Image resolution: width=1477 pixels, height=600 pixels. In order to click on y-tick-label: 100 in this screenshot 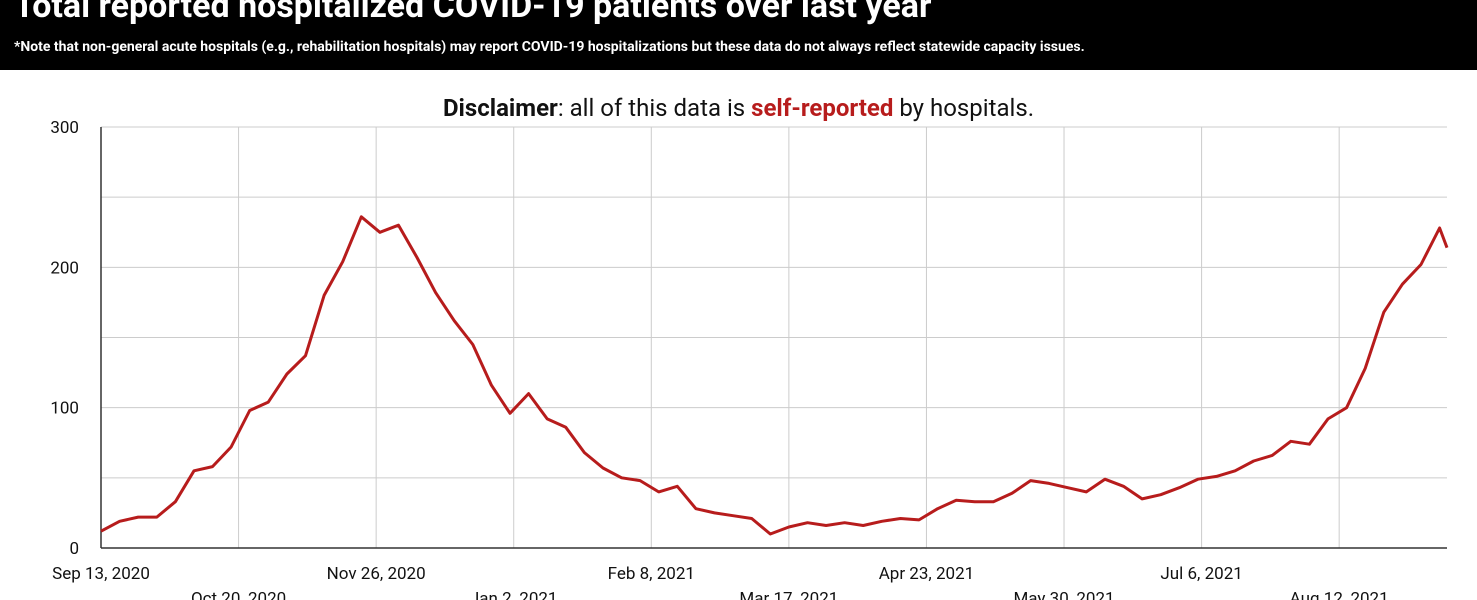, I will do `click(64, 409)`.